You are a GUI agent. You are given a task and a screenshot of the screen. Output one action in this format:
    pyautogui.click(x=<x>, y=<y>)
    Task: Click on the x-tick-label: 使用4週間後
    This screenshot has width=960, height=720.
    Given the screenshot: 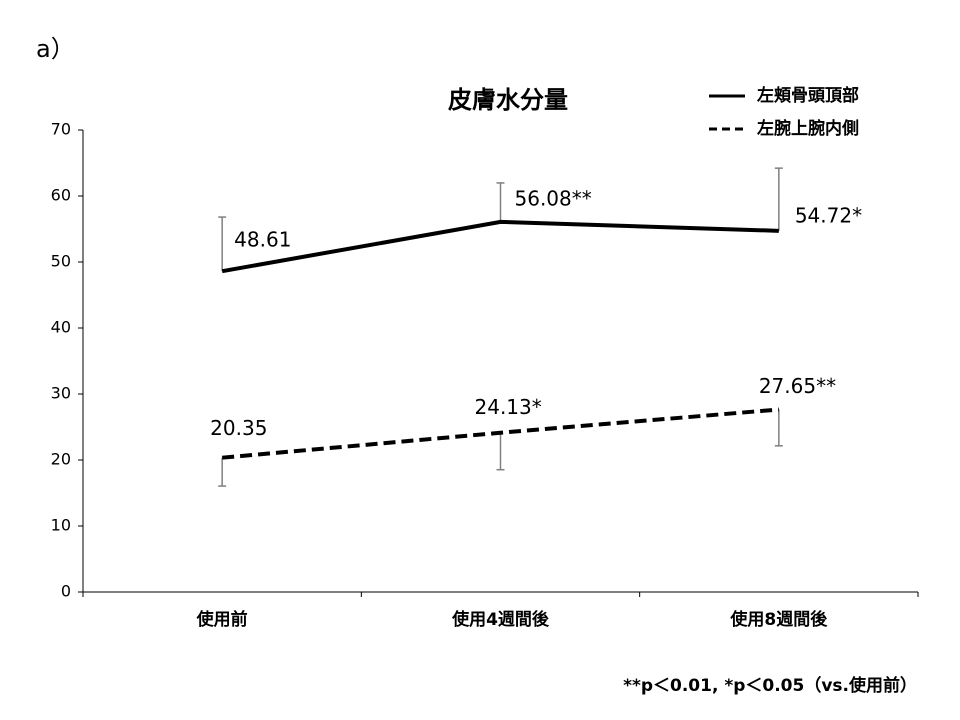 What is the action you would take?
    pyautogui.click(x=500, y=619)
    